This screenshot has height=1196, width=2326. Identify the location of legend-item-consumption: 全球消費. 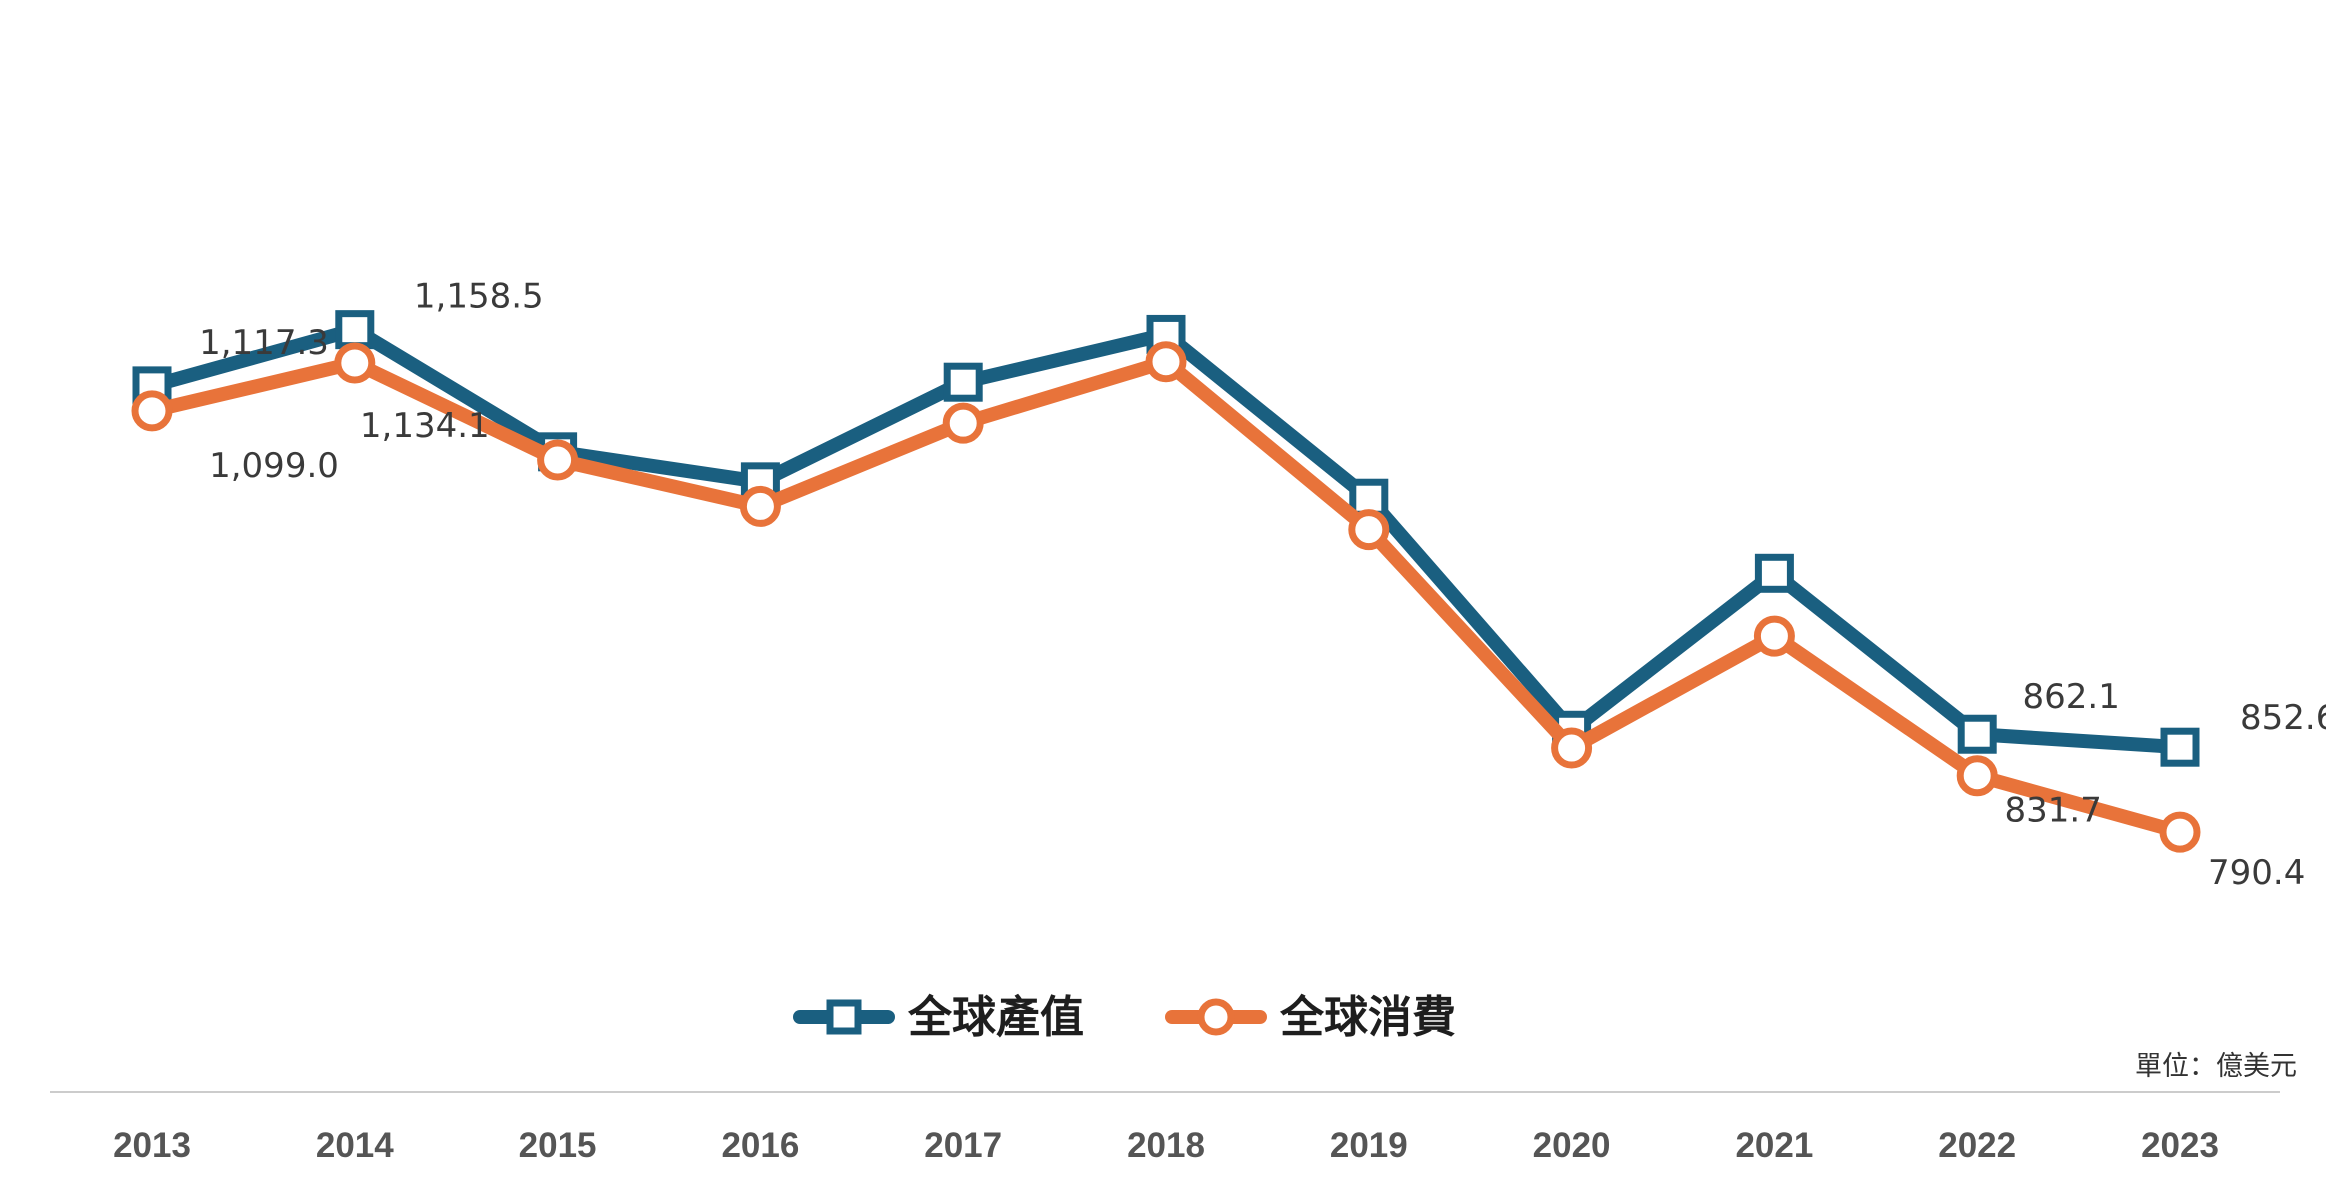
(1310, 1017).